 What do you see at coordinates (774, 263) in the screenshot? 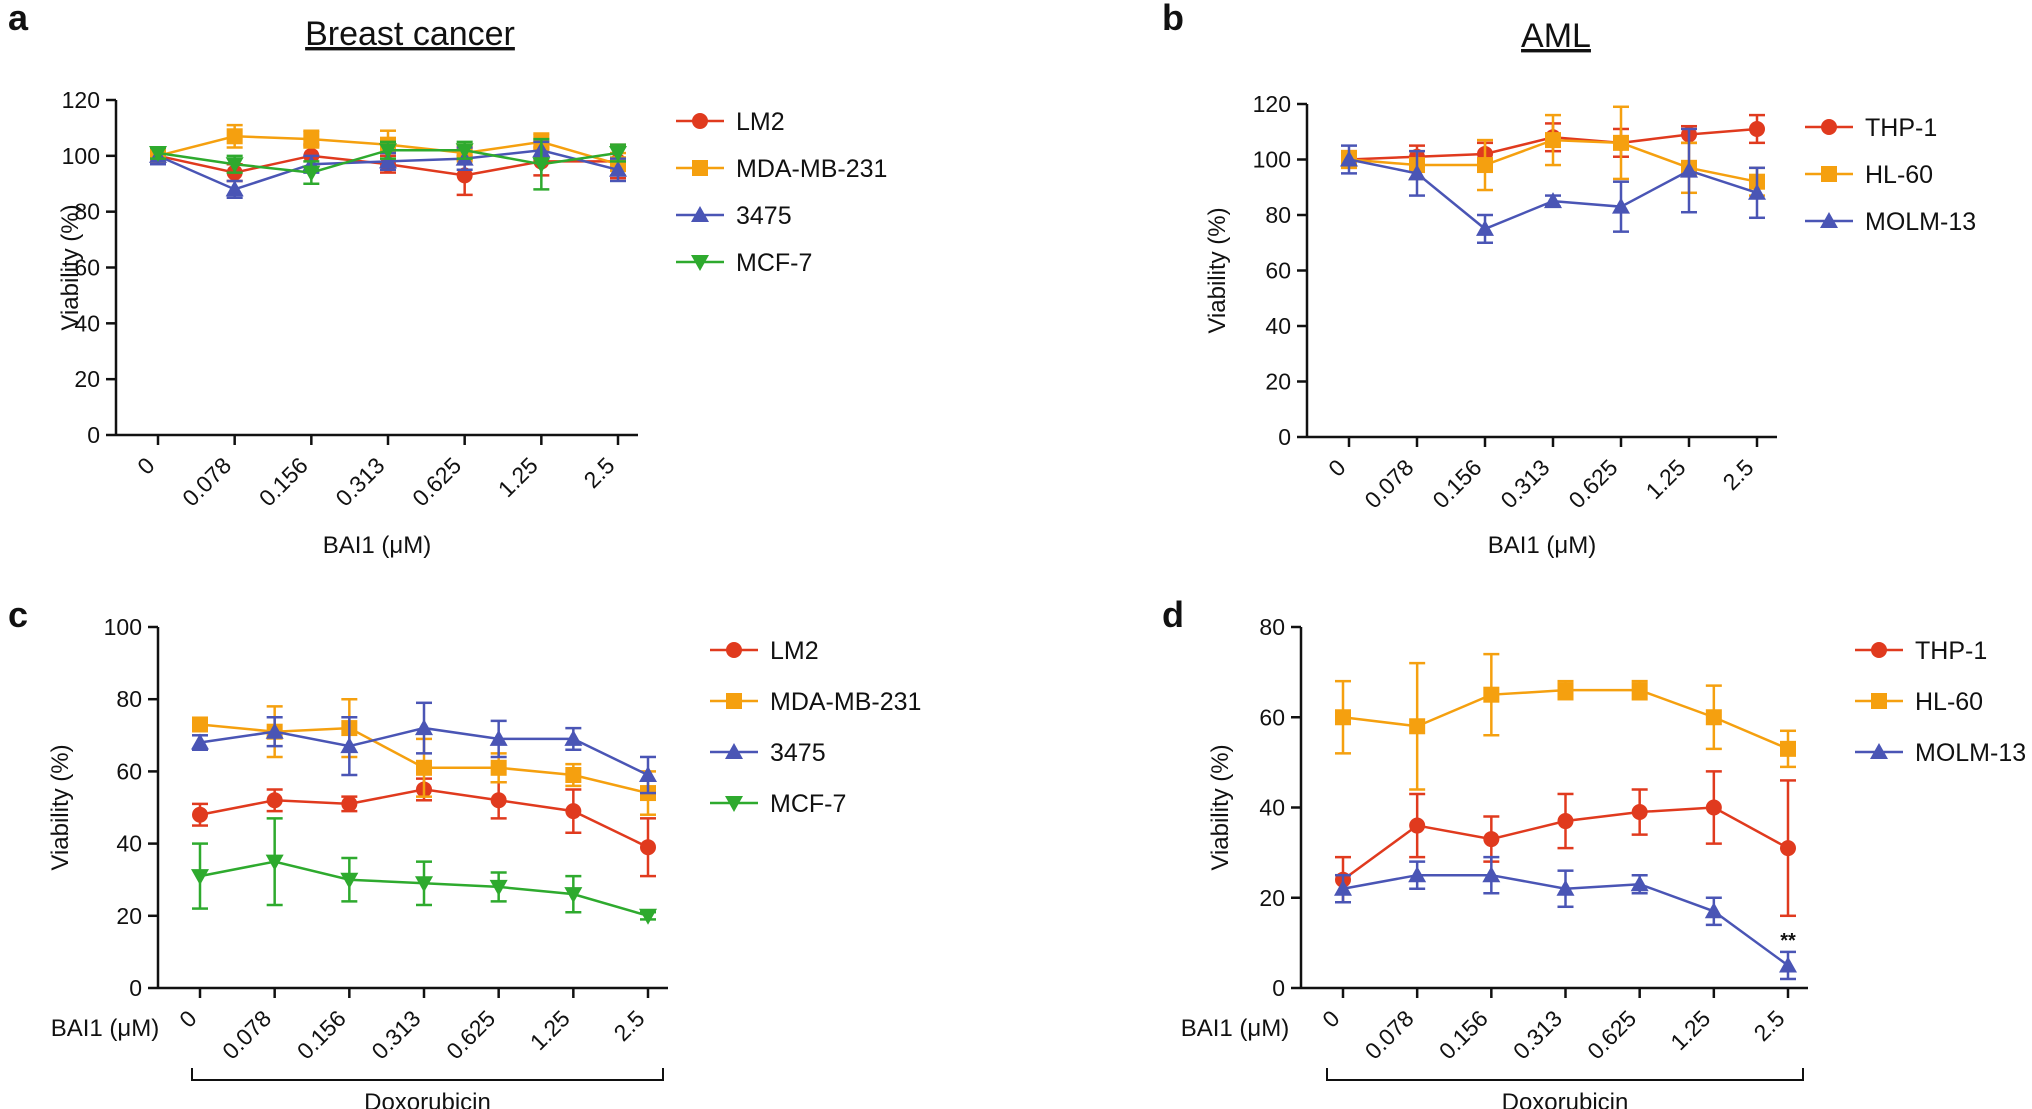
I see `legend-label: MCF-7` at bounding box center [774, 263].